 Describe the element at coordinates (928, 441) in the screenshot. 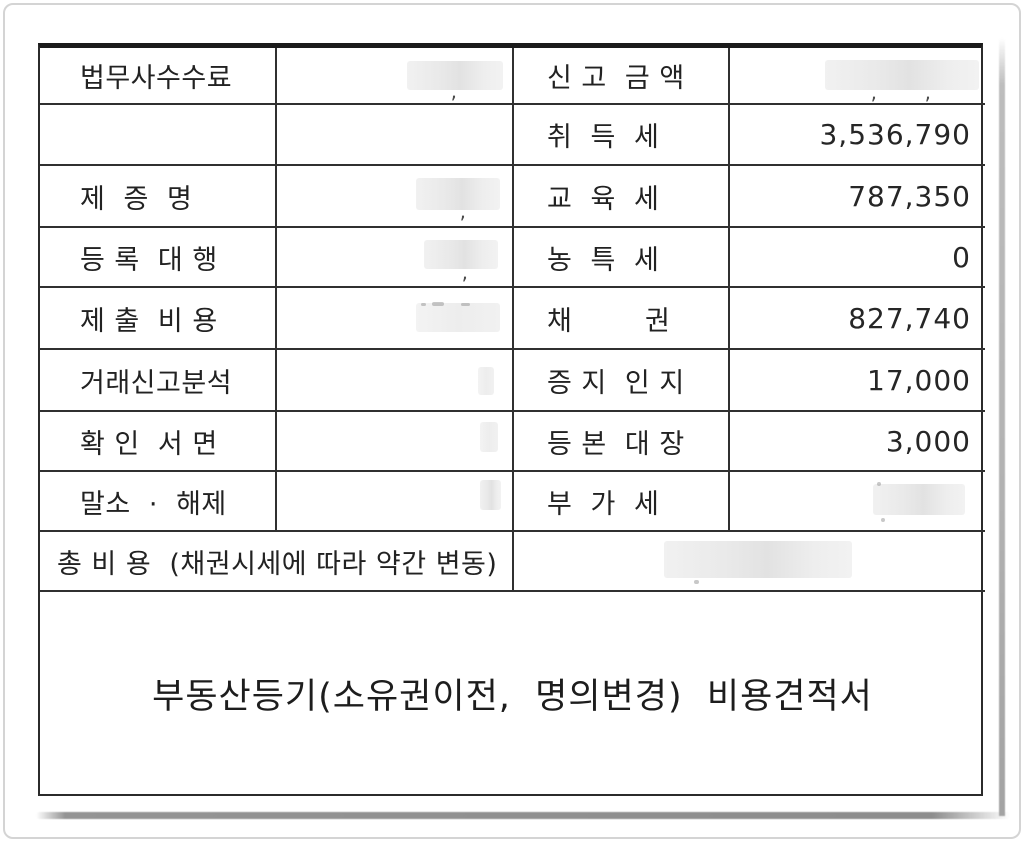

I see `register-ledger-value: 3,000` at that location.